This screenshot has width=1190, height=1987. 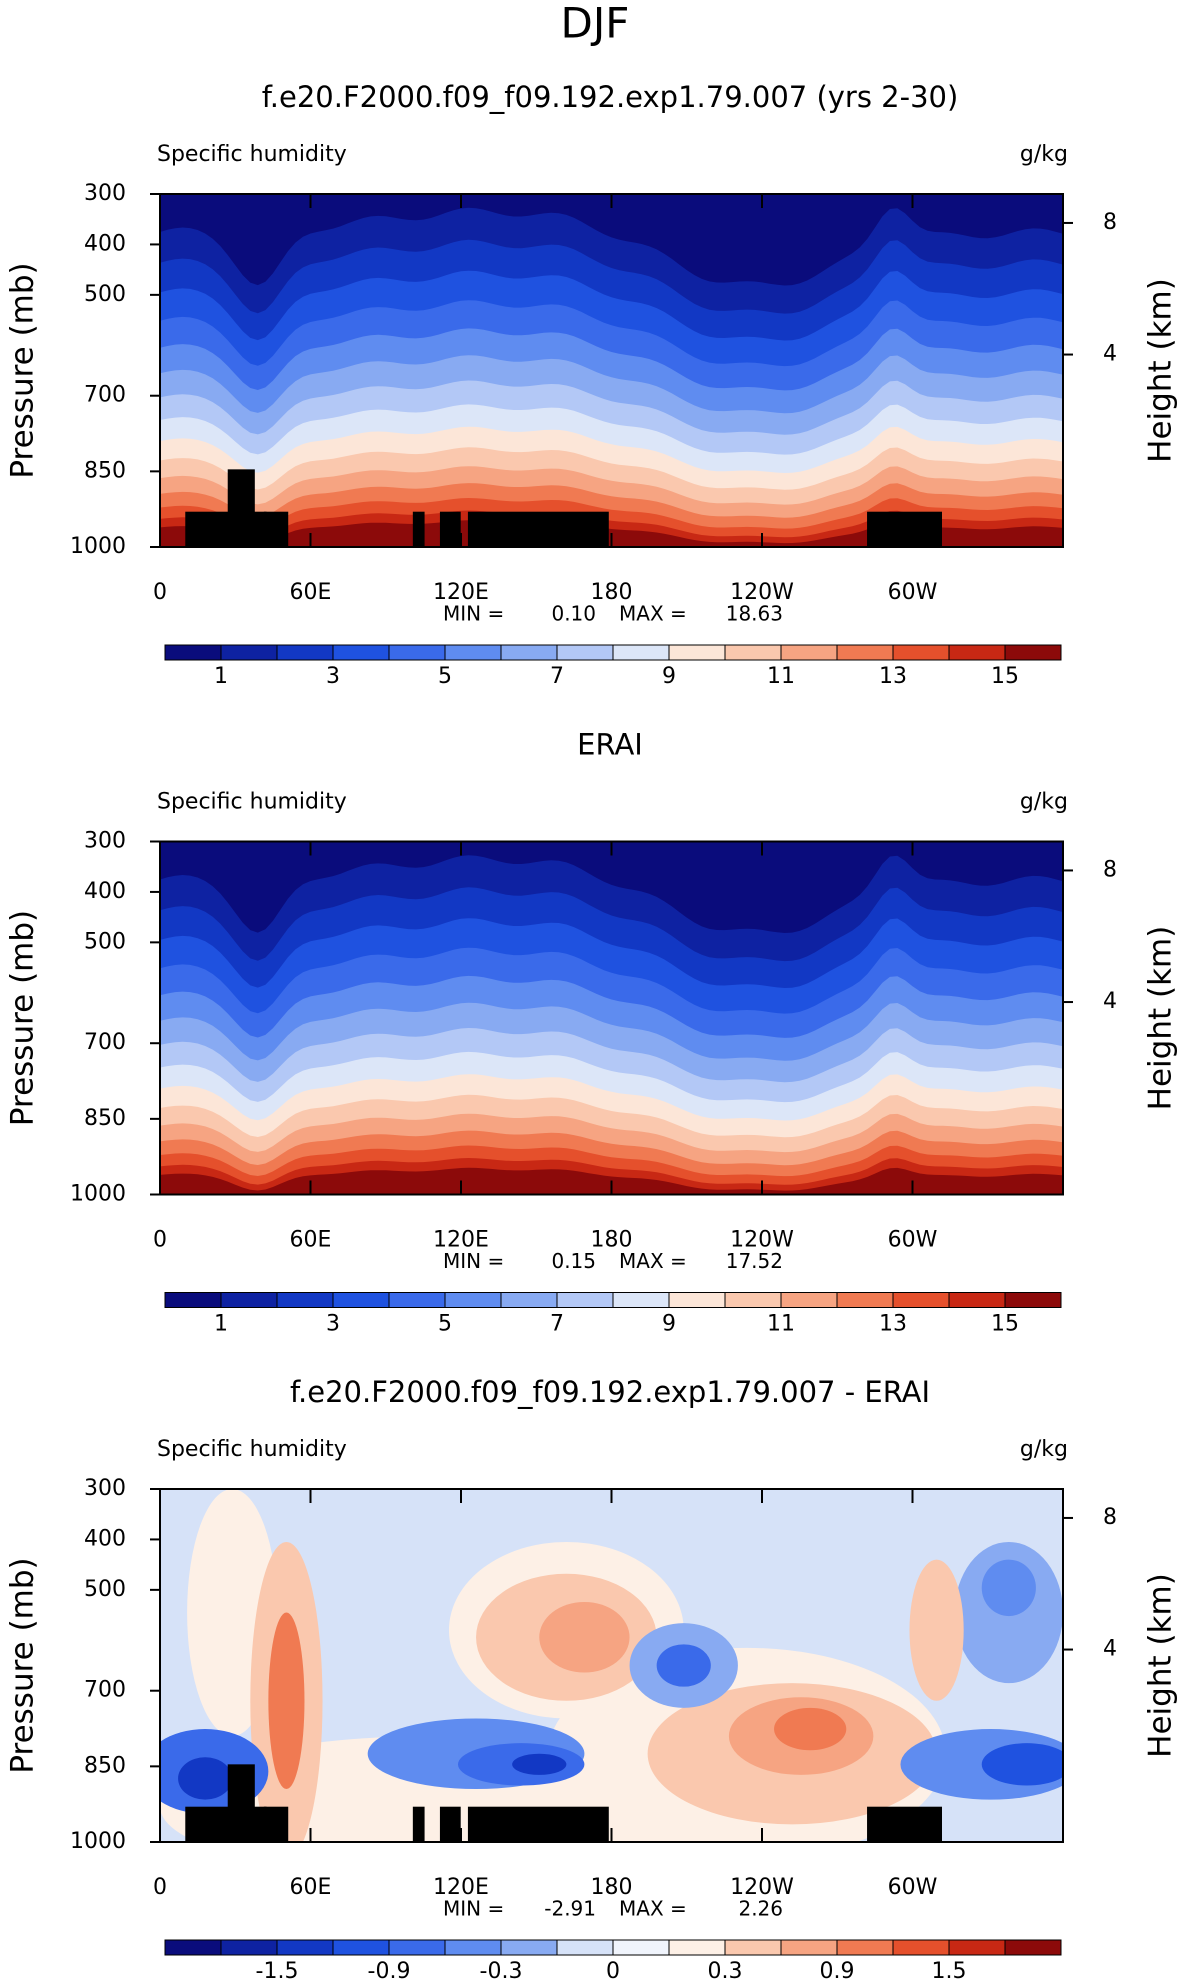 I want to click on colorbar-label: -1.5, so click(x=277, y=1971).